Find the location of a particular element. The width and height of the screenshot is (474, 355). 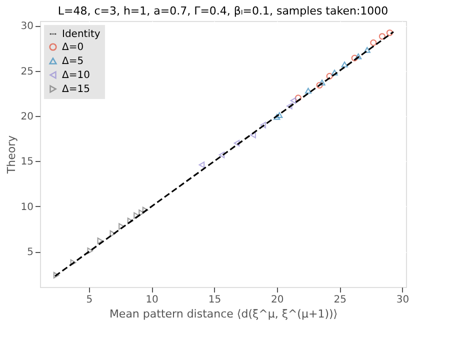

y-tick-label: 20 is located at coordinates (27, 117).